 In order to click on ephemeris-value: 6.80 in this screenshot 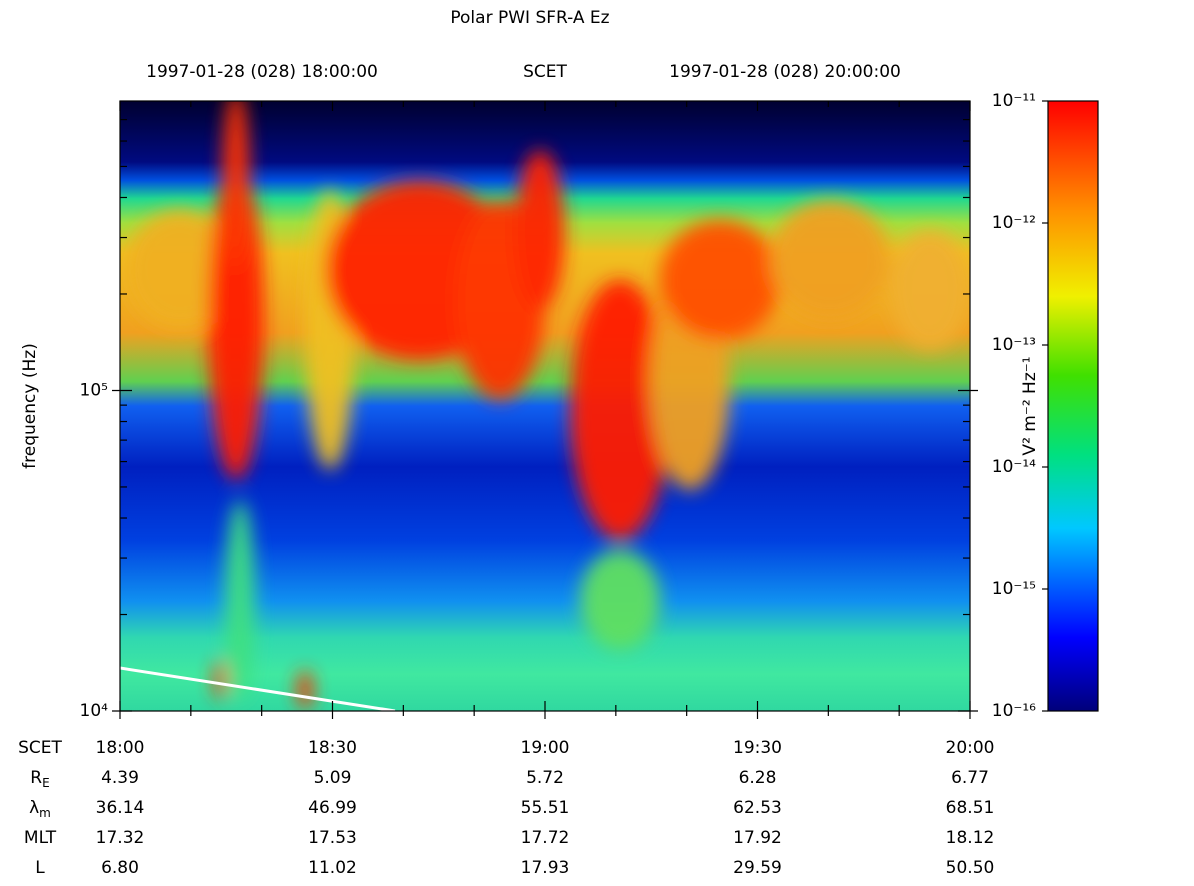, I will do `click(120, 868)`.